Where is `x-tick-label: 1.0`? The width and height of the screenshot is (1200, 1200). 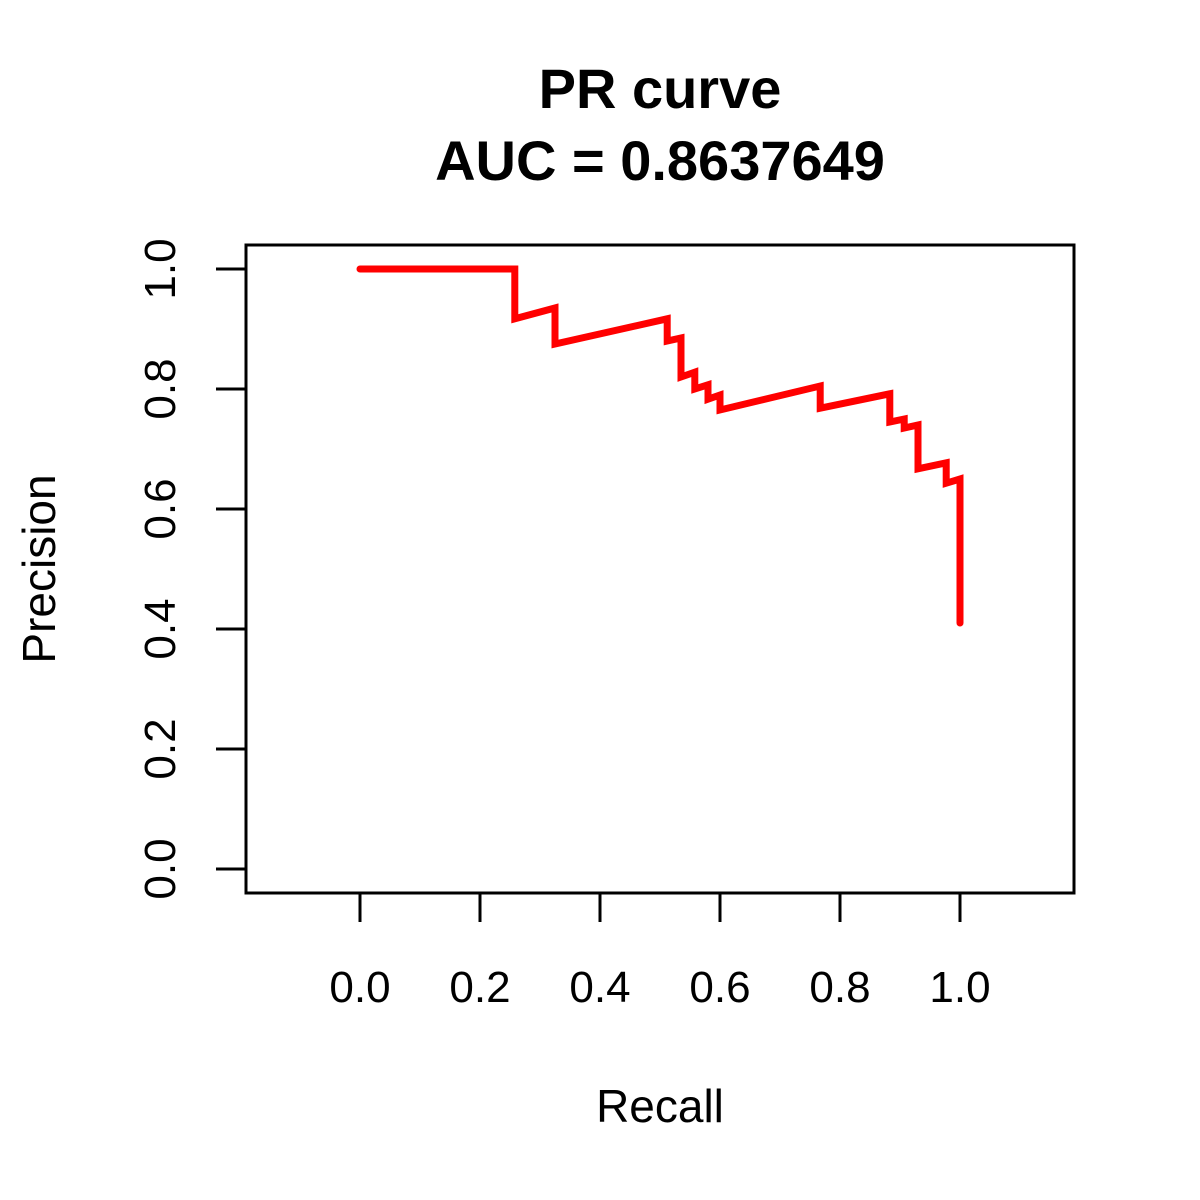 x-tick-label: 1.0 is located at coordinates (959, 987).